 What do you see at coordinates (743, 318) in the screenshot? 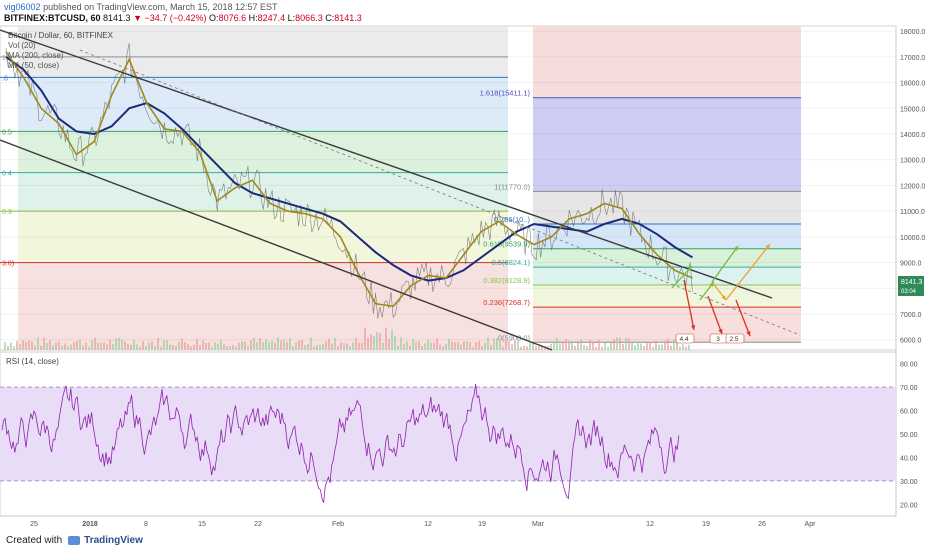
I see `down-arrow` at bounding box center [743, 318].